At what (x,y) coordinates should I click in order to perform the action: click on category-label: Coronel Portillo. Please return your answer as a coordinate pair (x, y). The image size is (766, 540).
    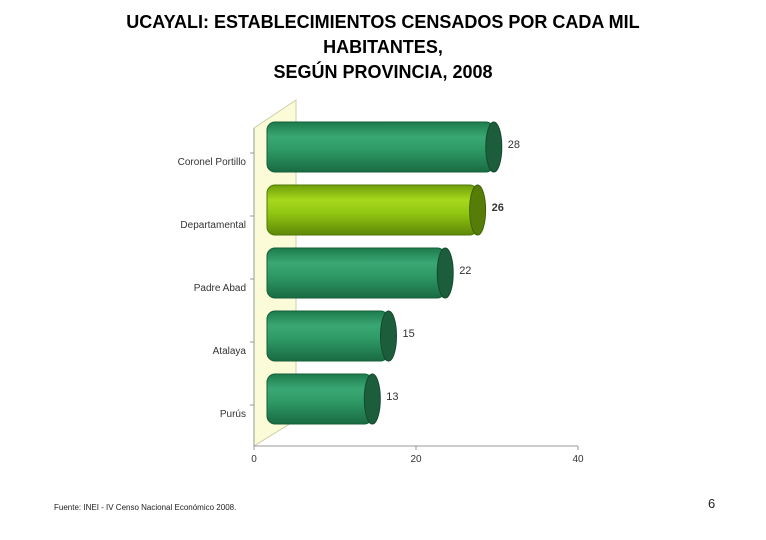
    Looking at the image, I should click on (212, 162).